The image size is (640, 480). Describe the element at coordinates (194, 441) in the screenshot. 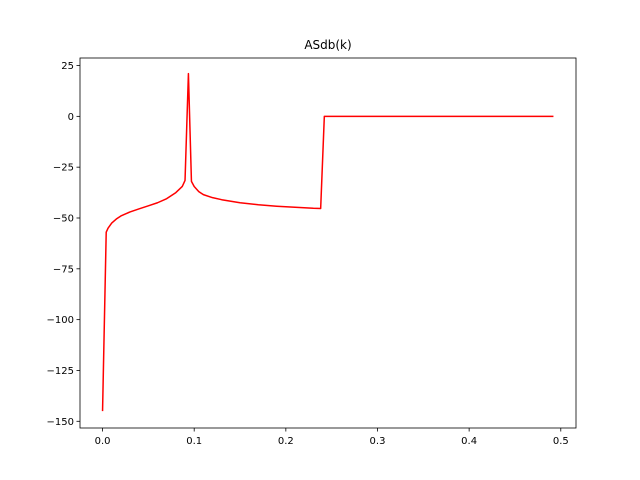

I see `x-tick-label: 0.1` at that location.